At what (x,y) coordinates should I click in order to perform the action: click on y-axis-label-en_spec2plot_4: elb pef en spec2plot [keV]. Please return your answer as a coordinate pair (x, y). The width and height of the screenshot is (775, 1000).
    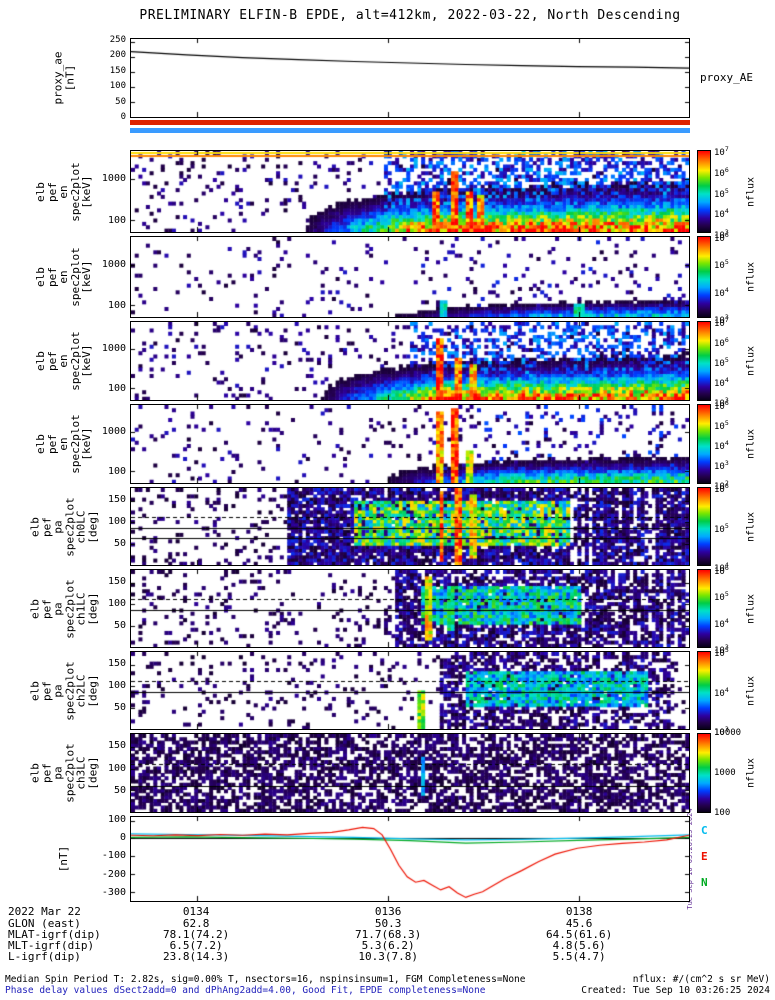
    Looking at the image, I should click on (64, 444).